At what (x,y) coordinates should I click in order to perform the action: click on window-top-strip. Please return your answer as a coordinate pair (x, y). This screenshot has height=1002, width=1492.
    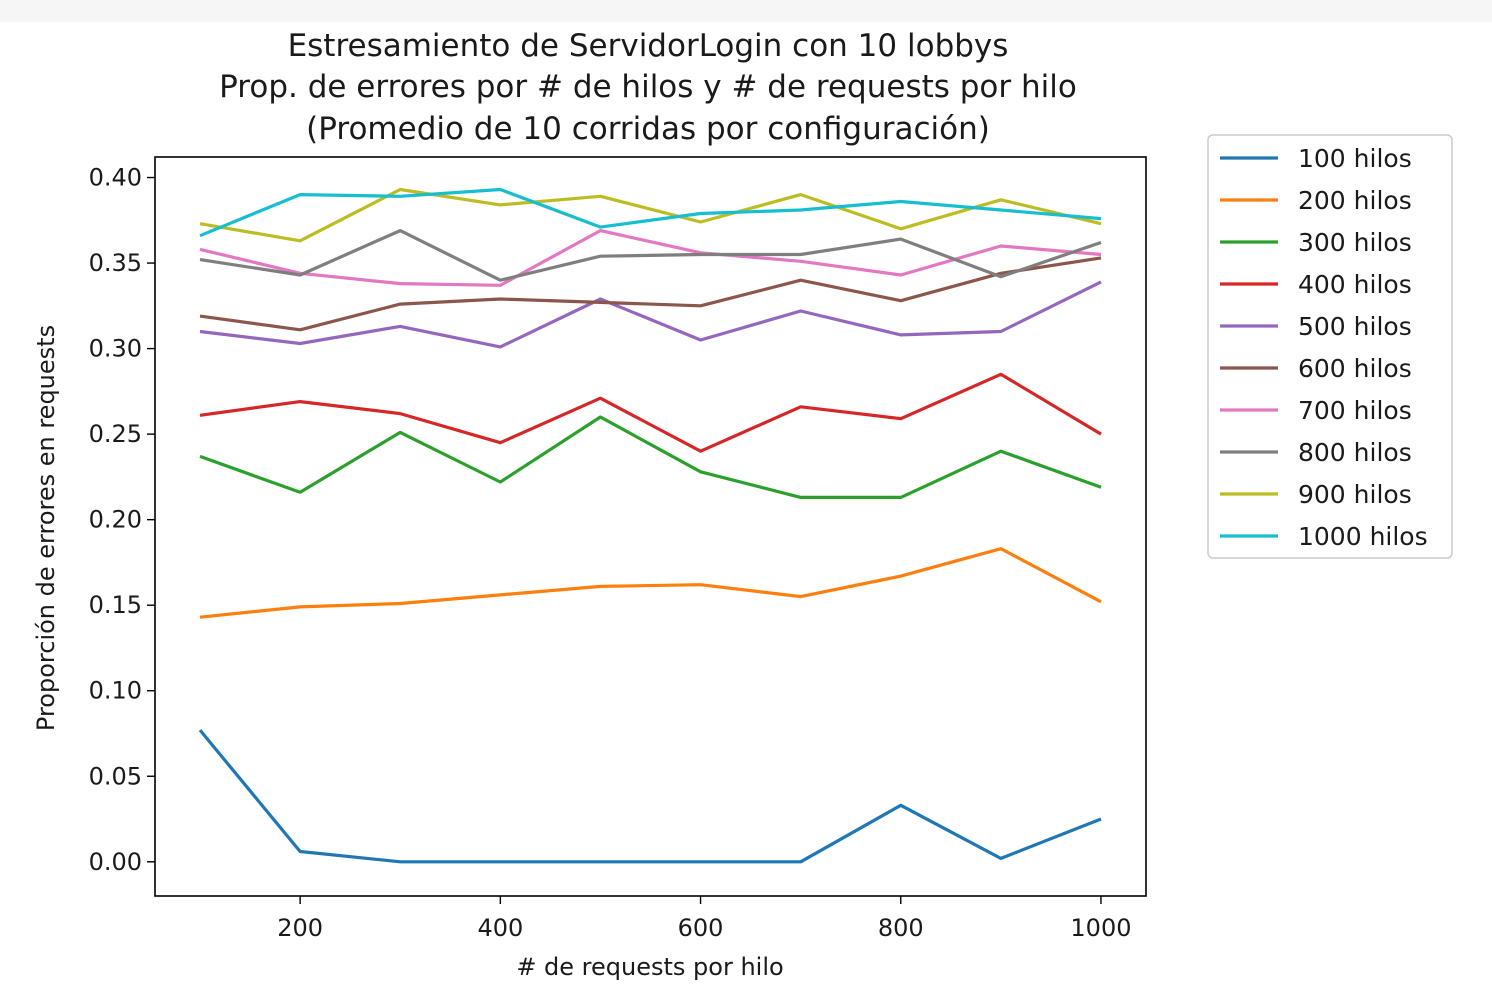
    Looking at the image, I should click on (746, 11).